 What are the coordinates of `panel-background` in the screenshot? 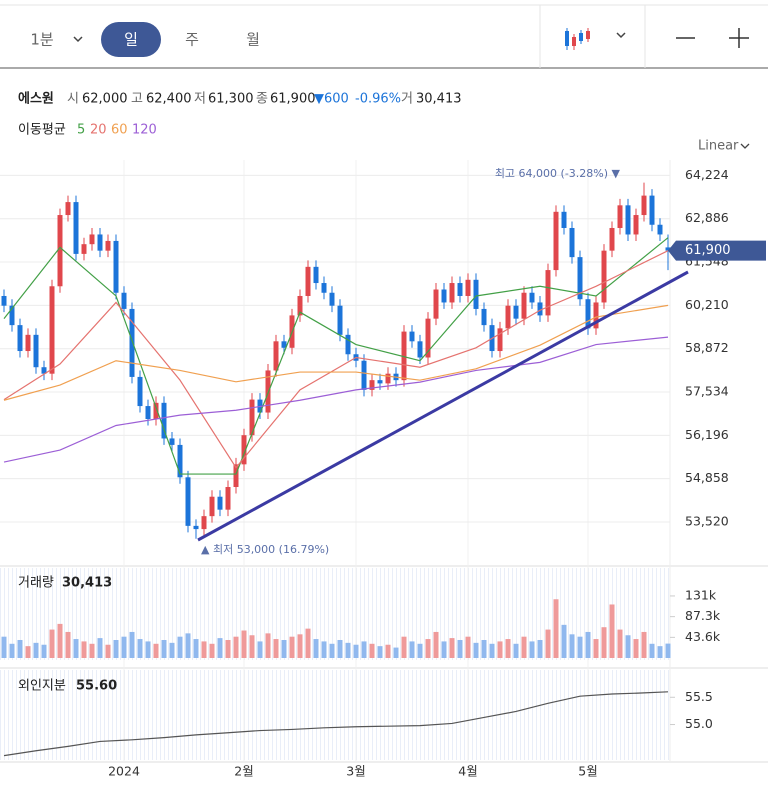 It's located at (335, 715).